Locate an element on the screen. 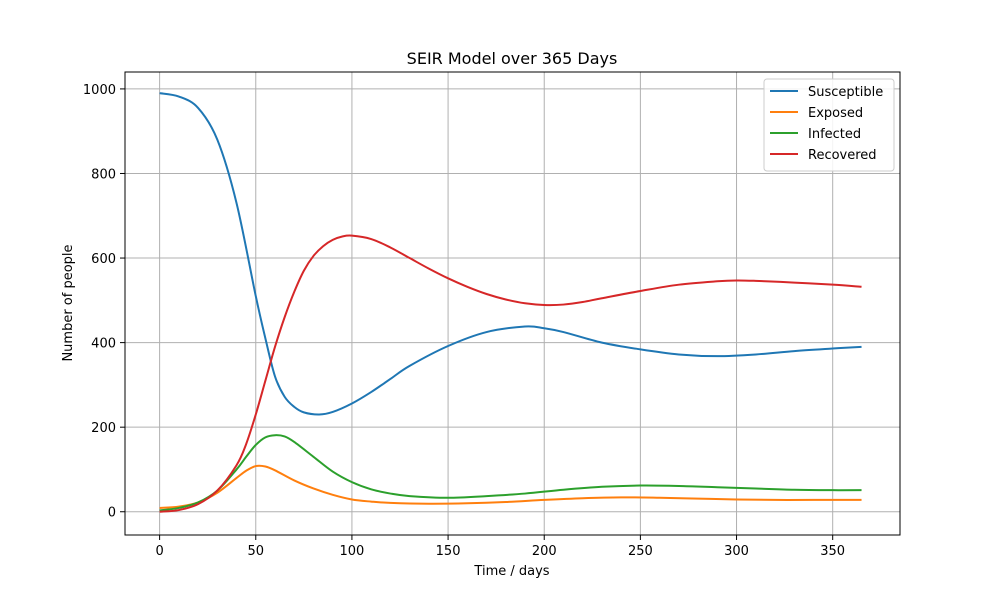 This screenshot has width=1000, height=600. x-tick-label: 0 is located at coordinates (159, 551).